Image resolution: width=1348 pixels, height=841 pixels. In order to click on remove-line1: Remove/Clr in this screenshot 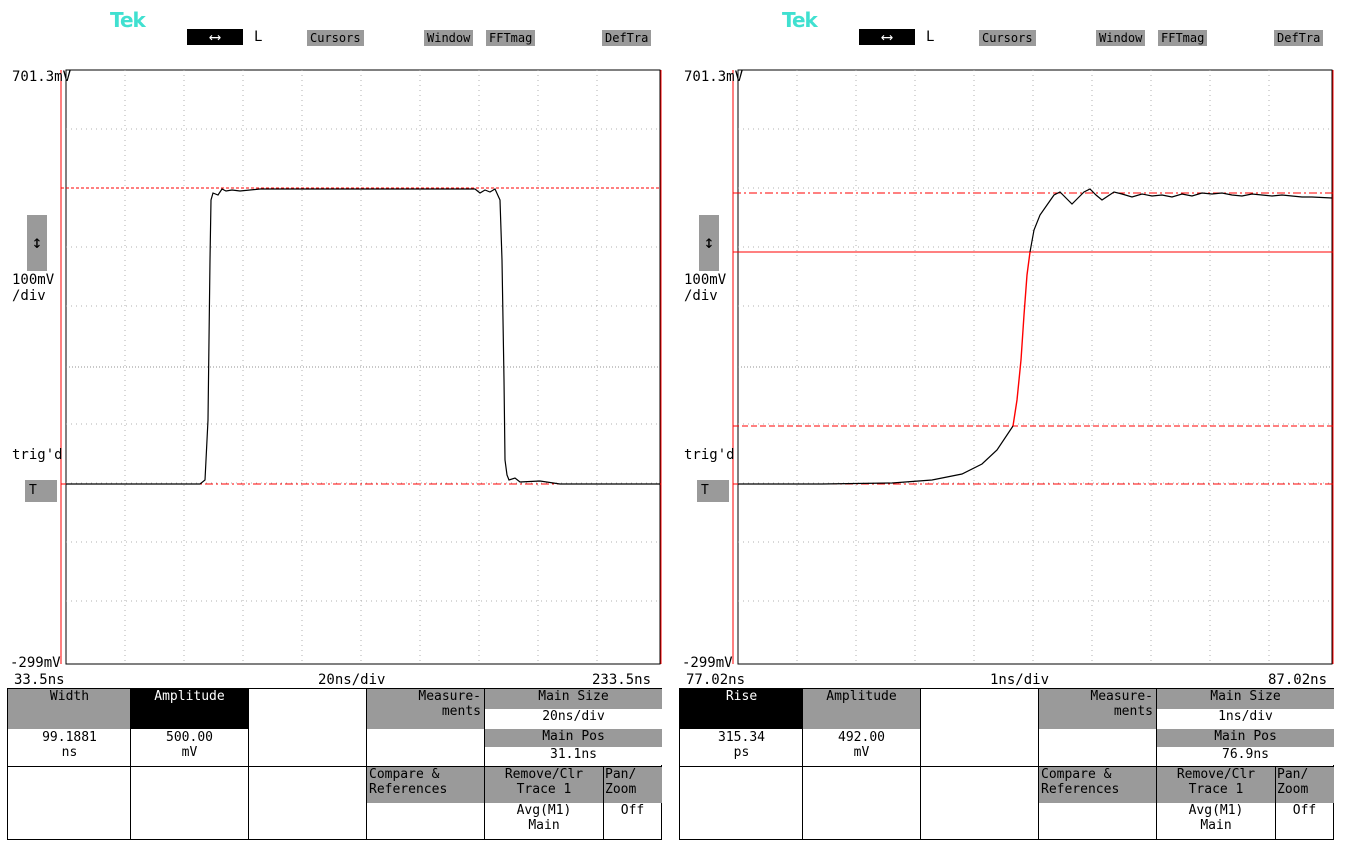, I will do `click(544, 774)`.